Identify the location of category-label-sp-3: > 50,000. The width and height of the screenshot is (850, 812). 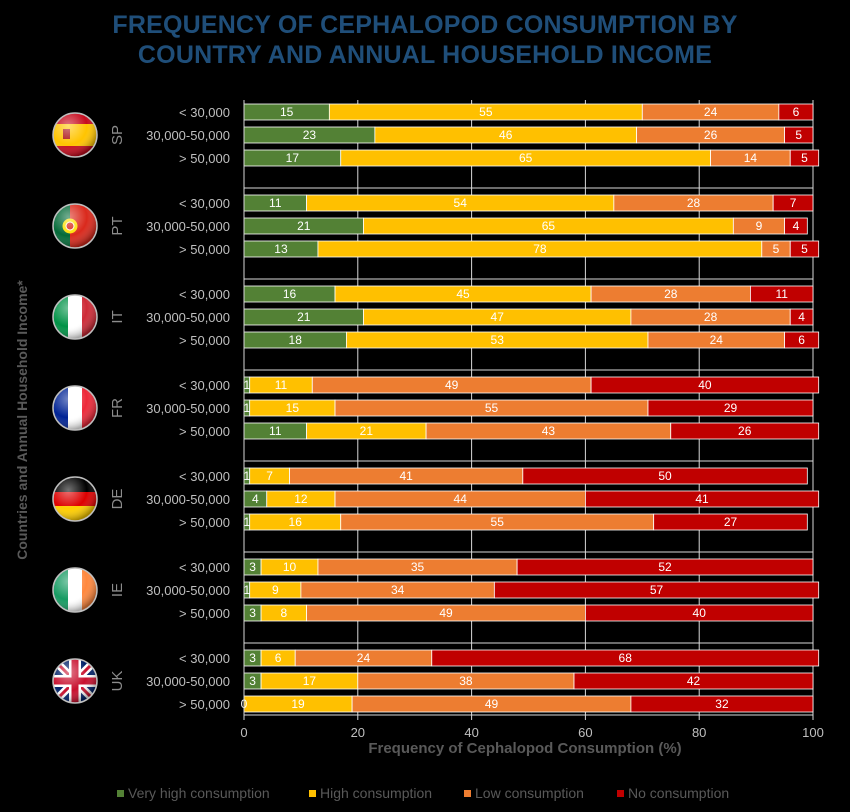
(204, 158).